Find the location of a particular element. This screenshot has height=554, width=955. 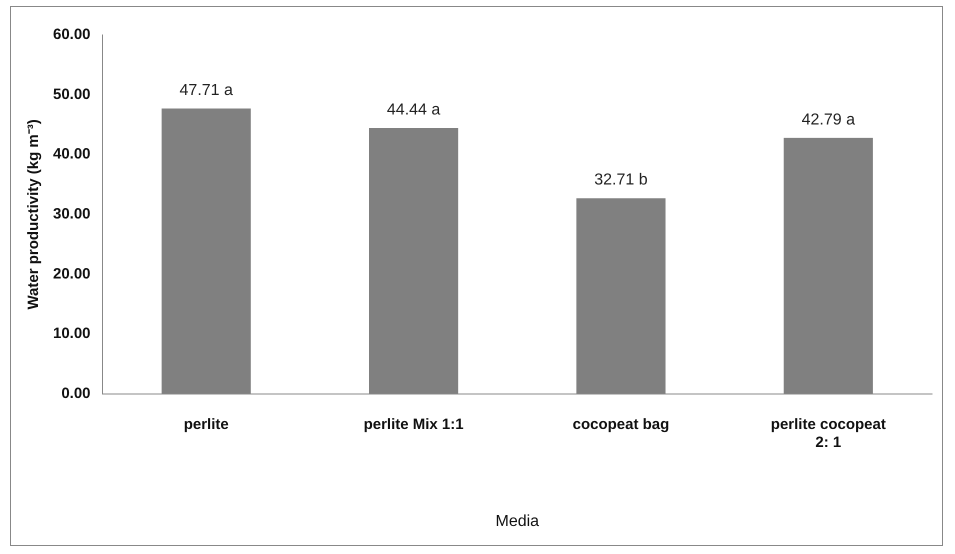

y-tick-label: 60.00 is located at coordinates (71, 35).